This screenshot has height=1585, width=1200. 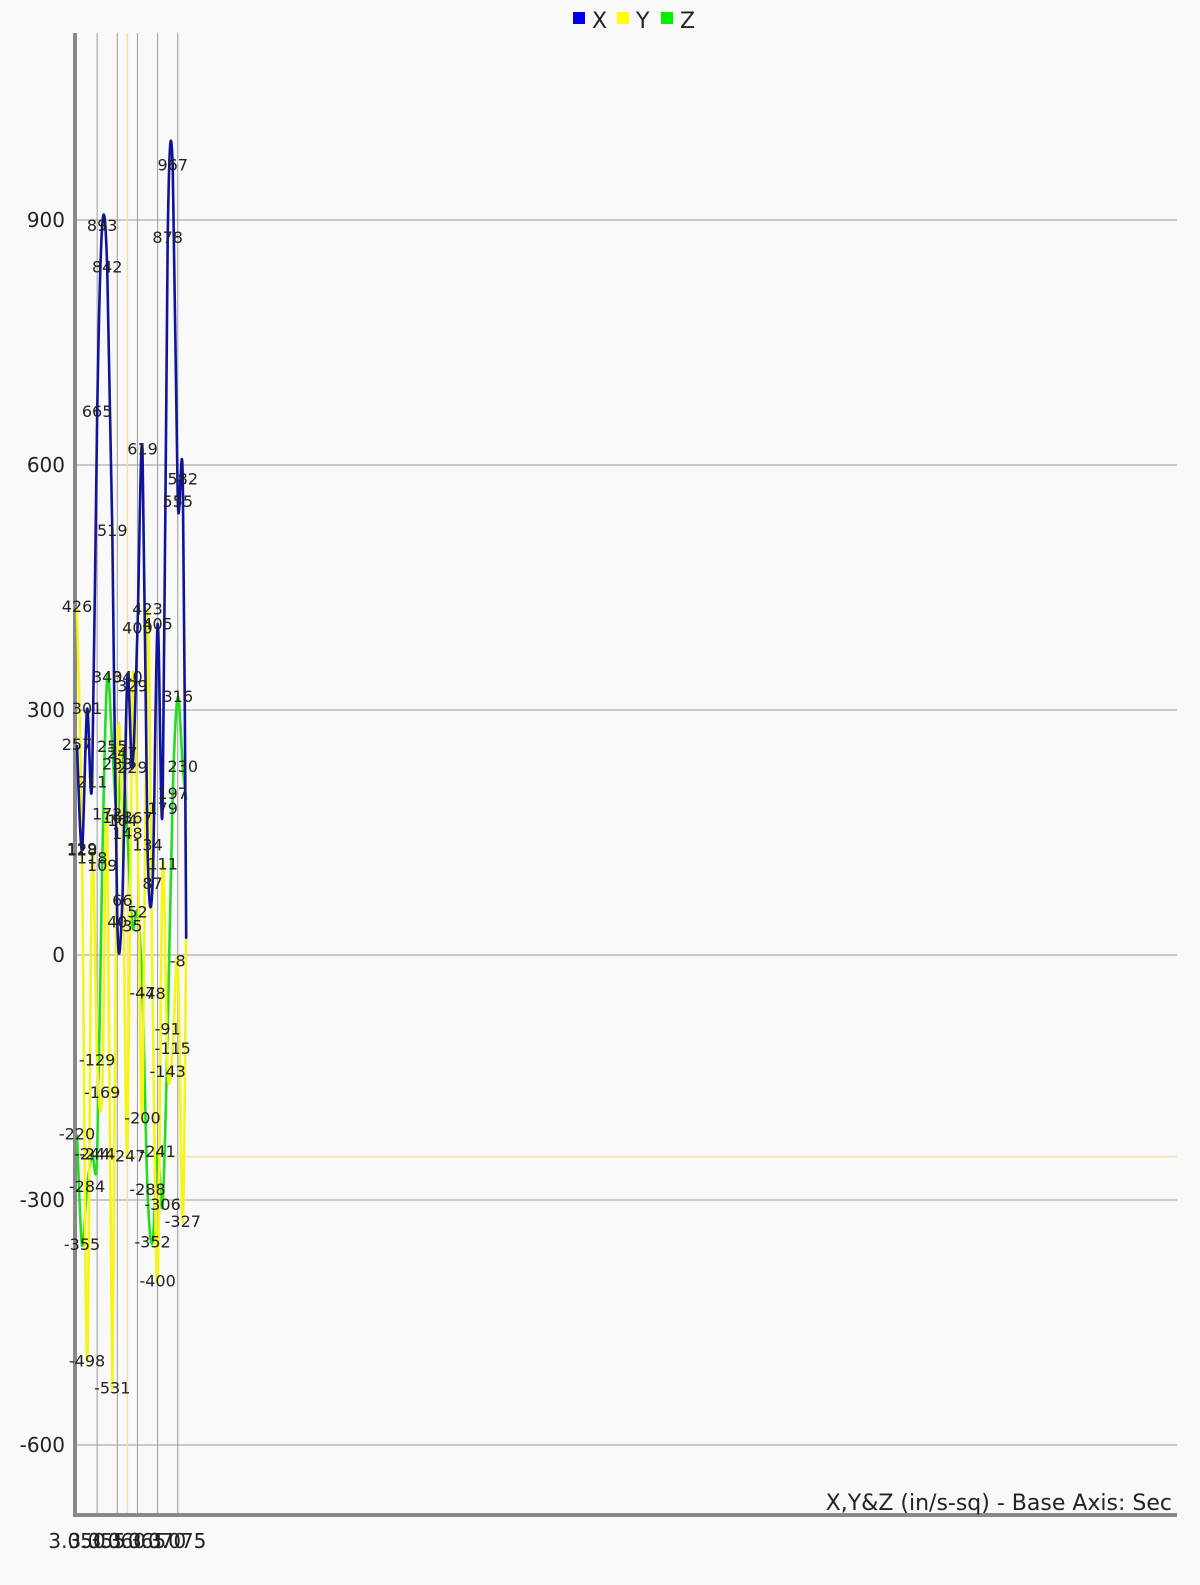 I want to click on data-label-z: 316, so click(x=177, y=696).